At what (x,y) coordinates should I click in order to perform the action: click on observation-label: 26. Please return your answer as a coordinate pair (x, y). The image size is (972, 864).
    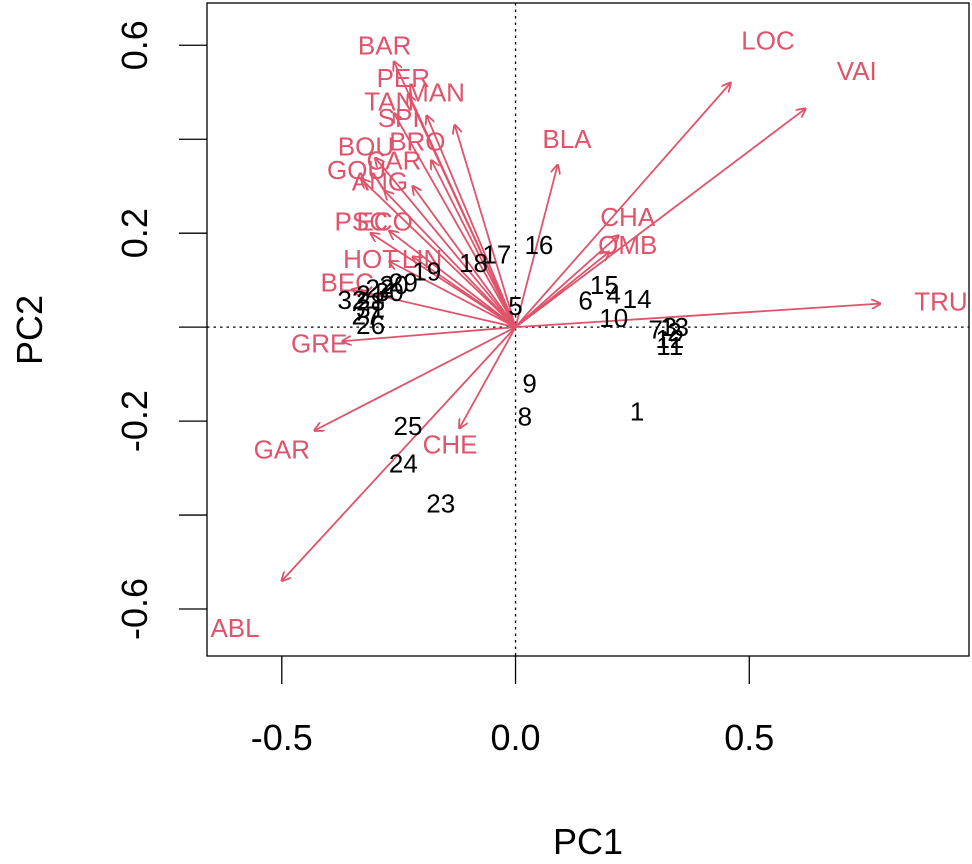
    Looking at the image, I should click on (370, 325).